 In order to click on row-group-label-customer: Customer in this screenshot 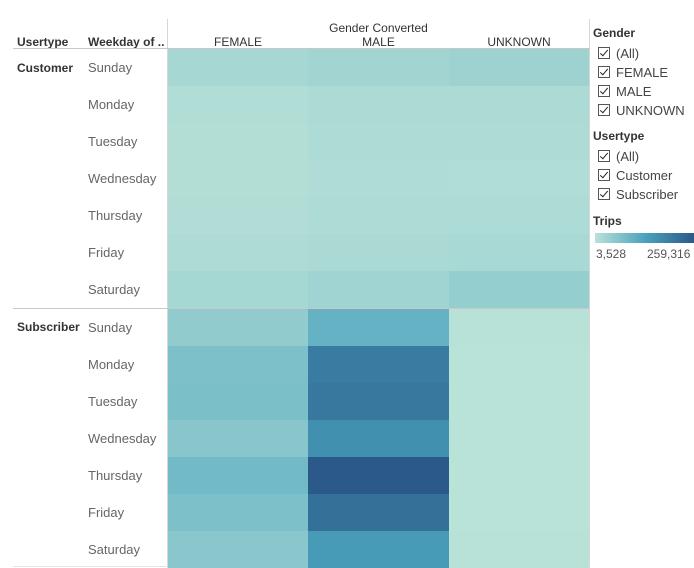, I will do `click(45, 68)`.